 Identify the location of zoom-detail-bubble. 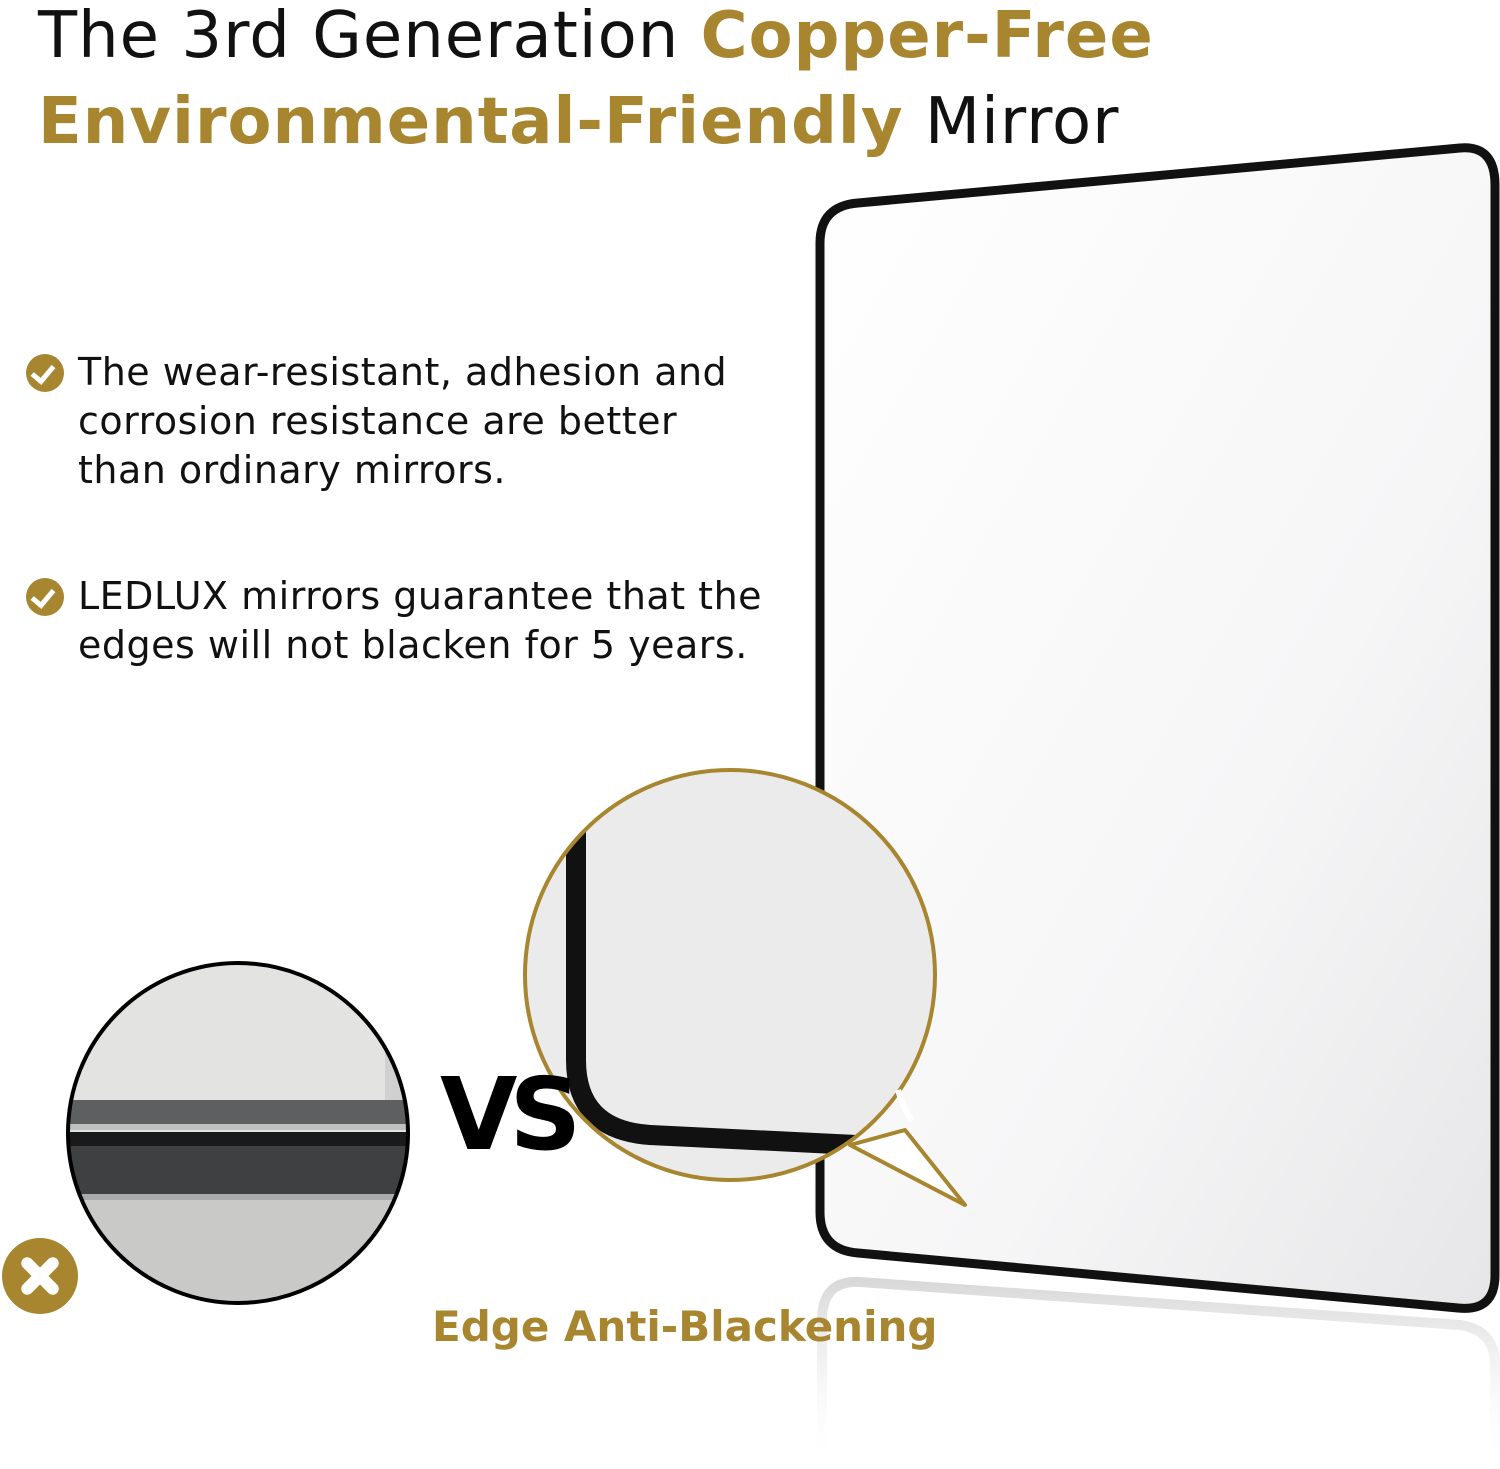
(745, 987).